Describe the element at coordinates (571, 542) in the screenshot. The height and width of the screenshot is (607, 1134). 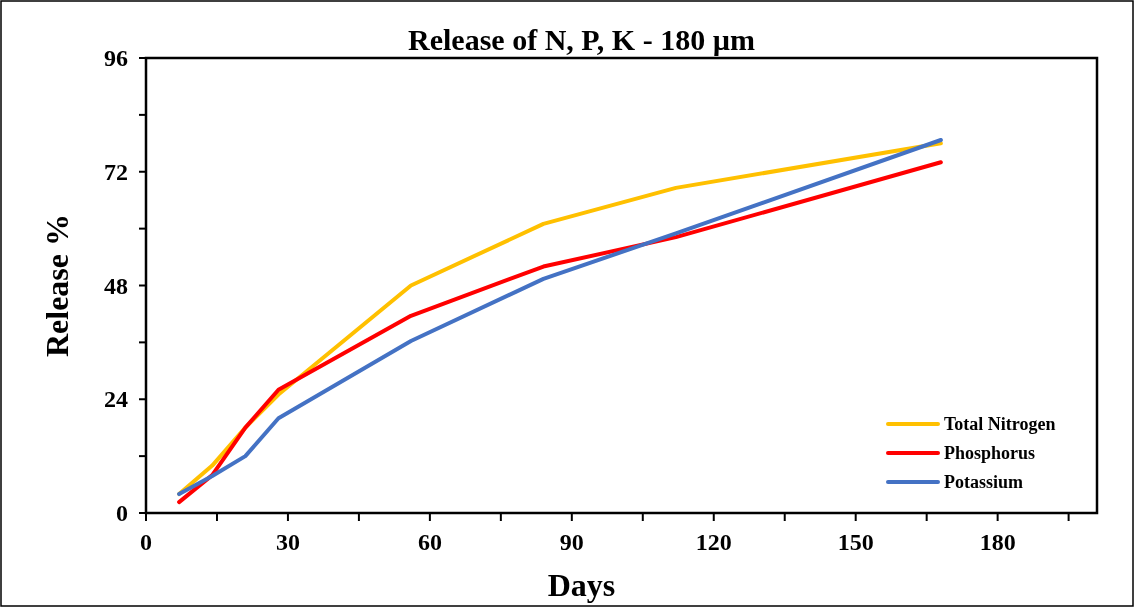
I see `x-tick-label: 90` at that location.